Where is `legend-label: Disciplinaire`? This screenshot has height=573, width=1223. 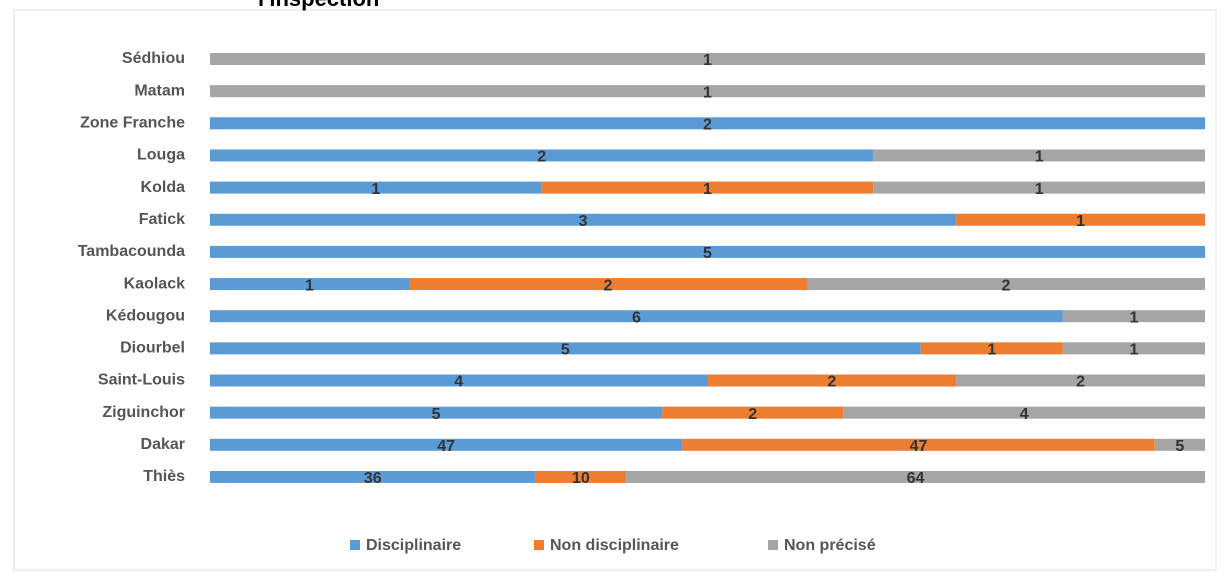 legend-label: Disciplinaire is located at coordinates (413, 545).